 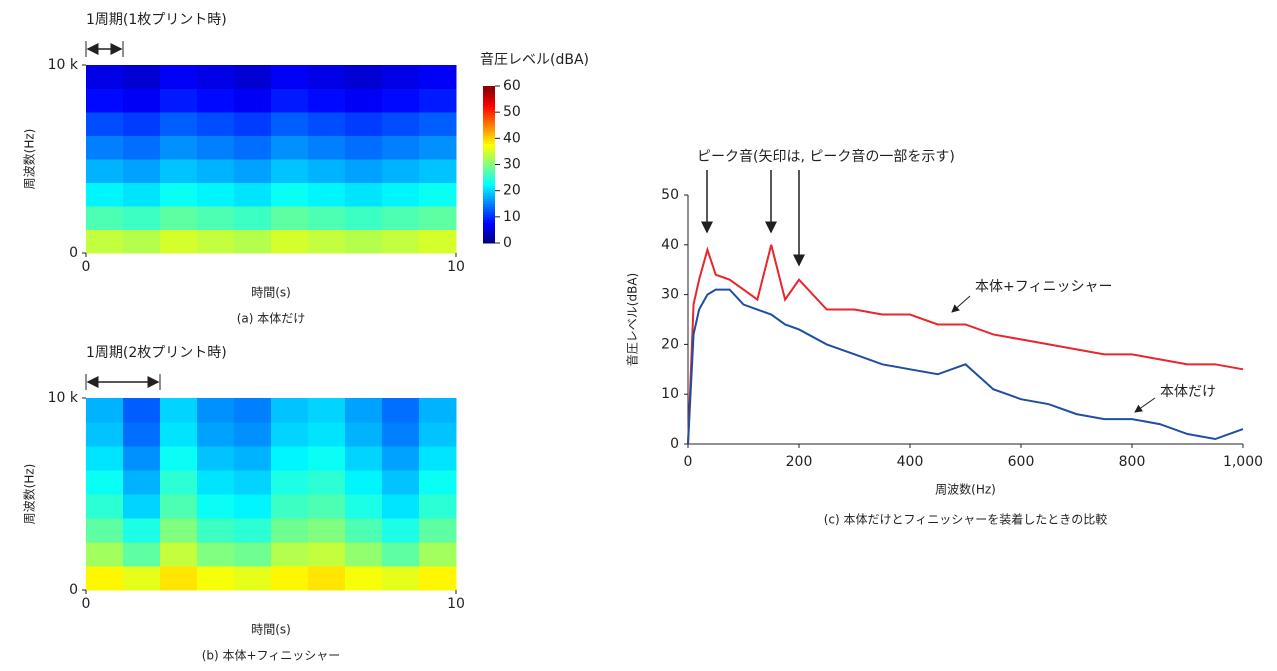 I want to click on y-axis-title: 音圧レベル(dBA), so click(x=632, y=319).